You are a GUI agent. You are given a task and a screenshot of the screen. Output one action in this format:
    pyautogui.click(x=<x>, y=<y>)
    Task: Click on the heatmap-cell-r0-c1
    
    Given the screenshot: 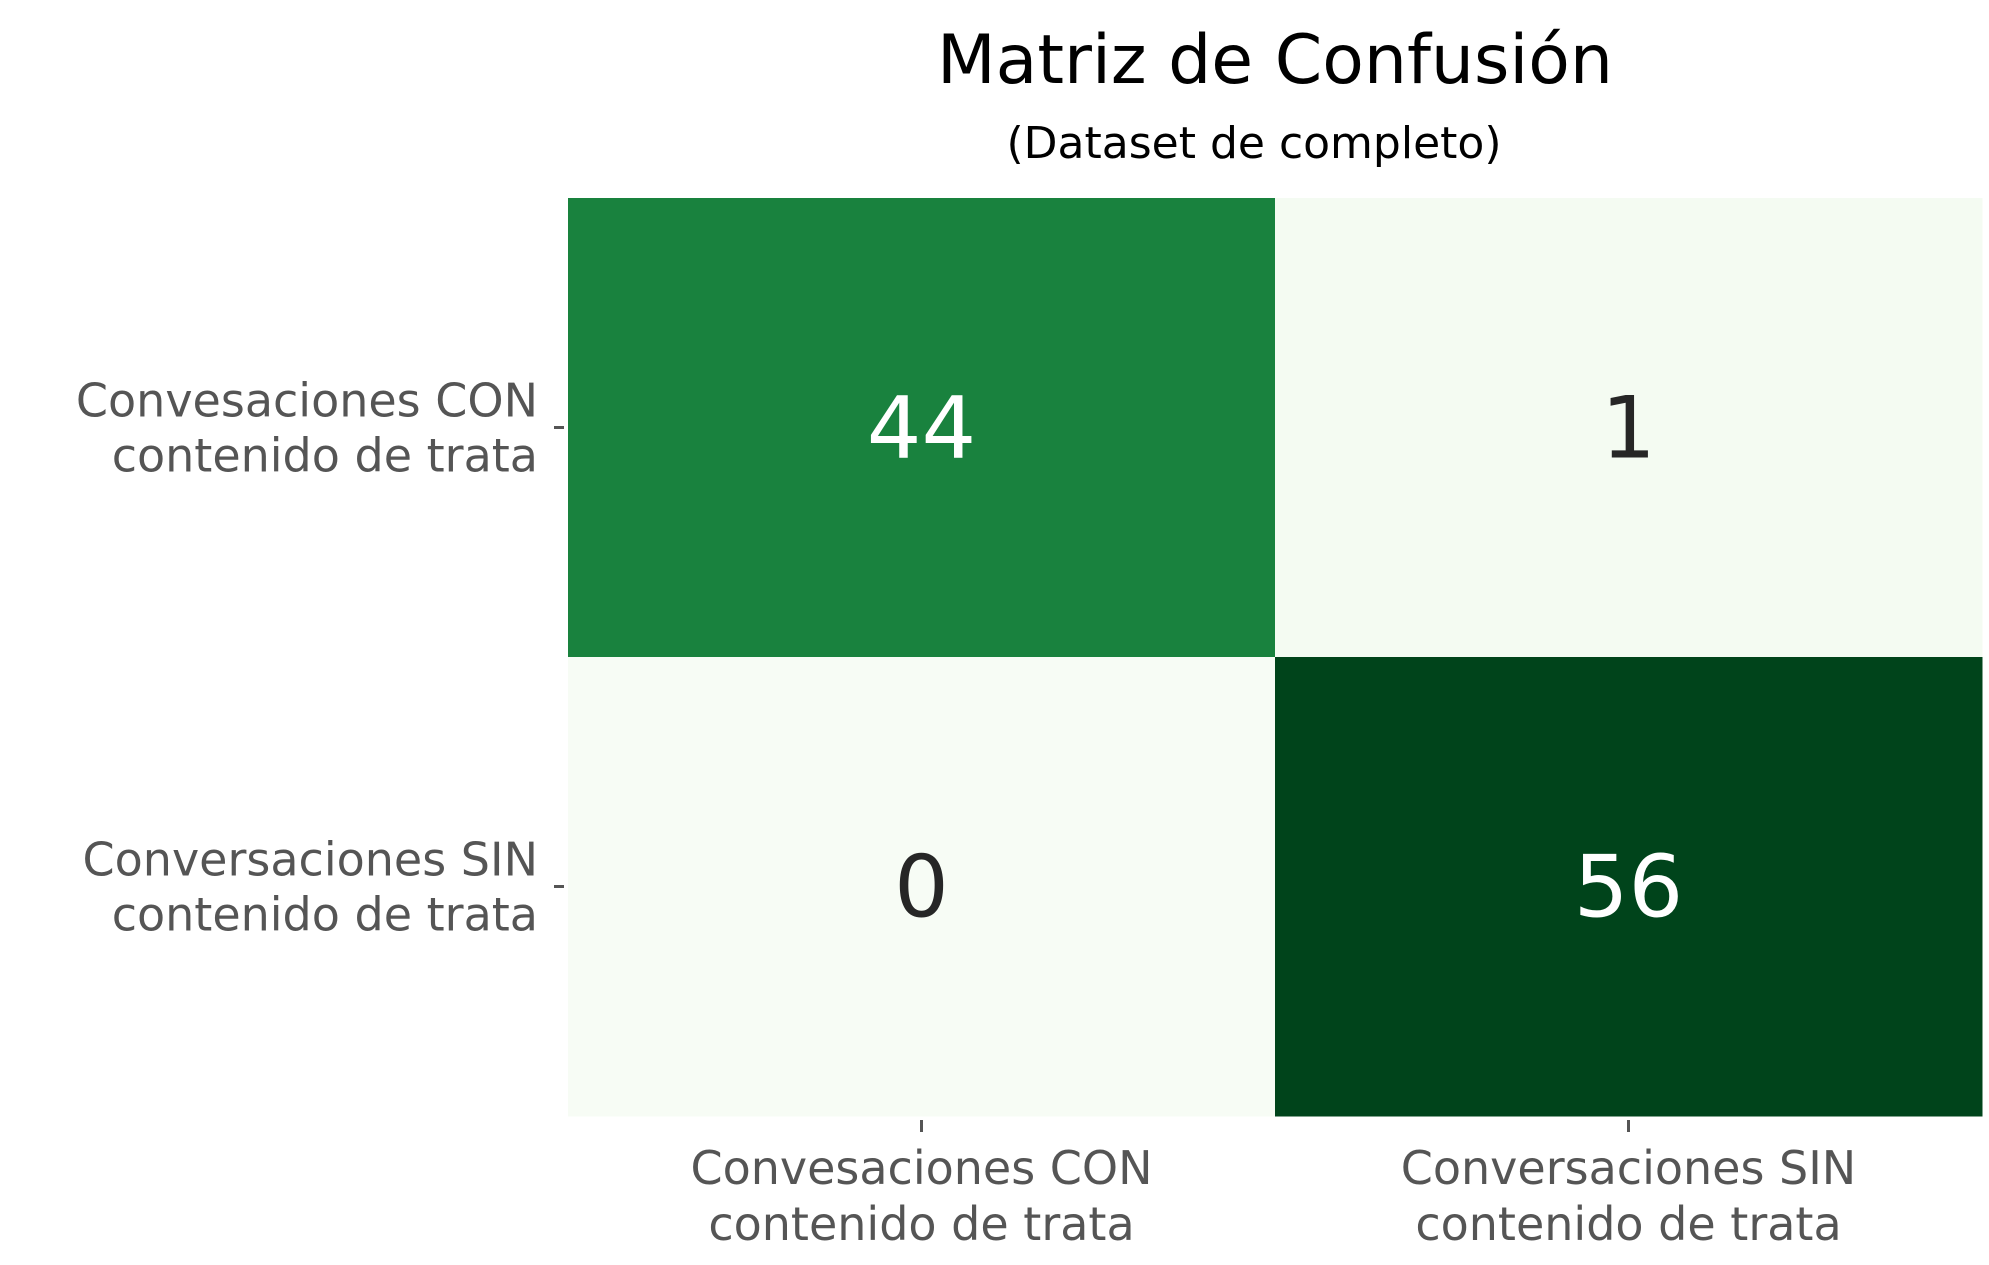 What is the action you would take?
    pyautogui.click(x=1629, y=428)
    